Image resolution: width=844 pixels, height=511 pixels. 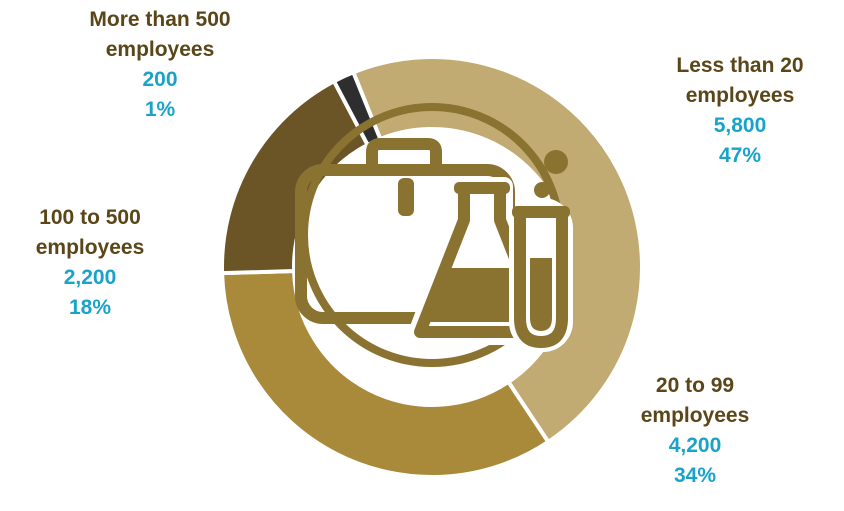 I want to click on category-label: 100 to 500, so click(x=90, y=217).